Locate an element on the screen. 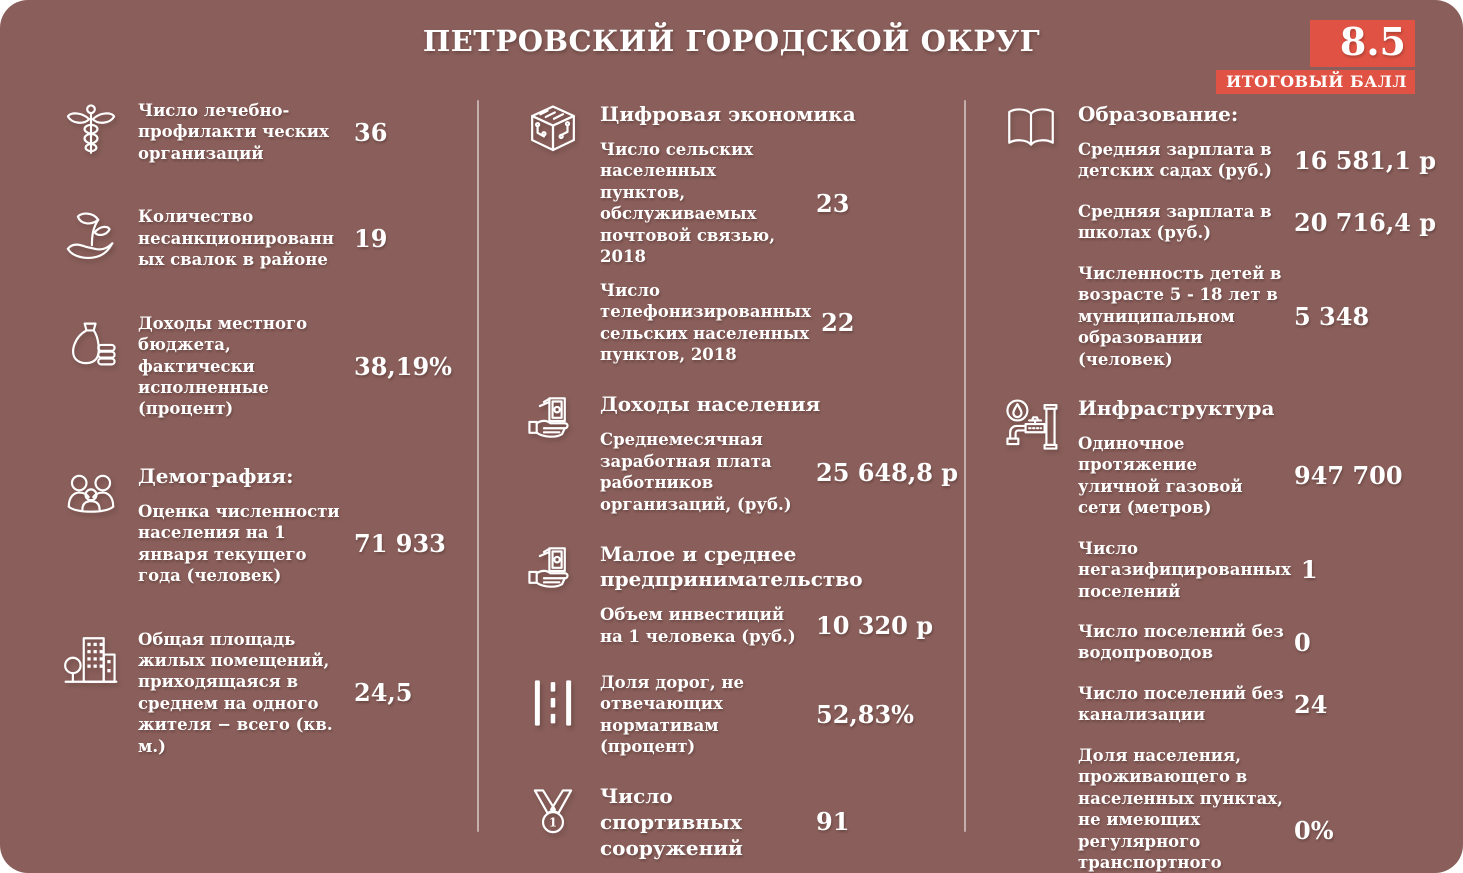  stat-row: Число поселений без канализации 24 is located at coordinates (1246, 704).